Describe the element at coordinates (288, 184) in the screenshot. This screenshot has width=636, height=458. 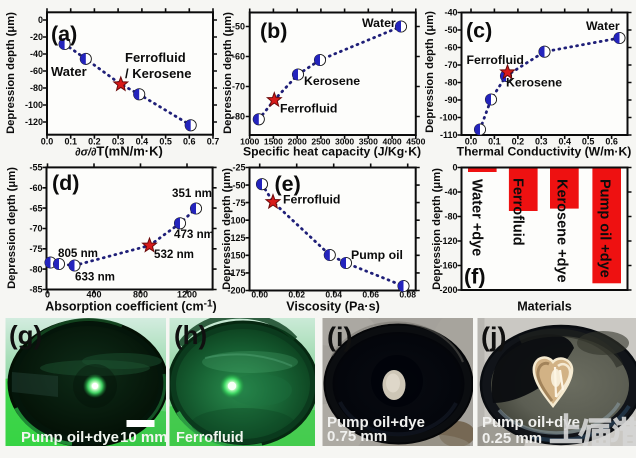
I see `svg-text: (e)` at that location.